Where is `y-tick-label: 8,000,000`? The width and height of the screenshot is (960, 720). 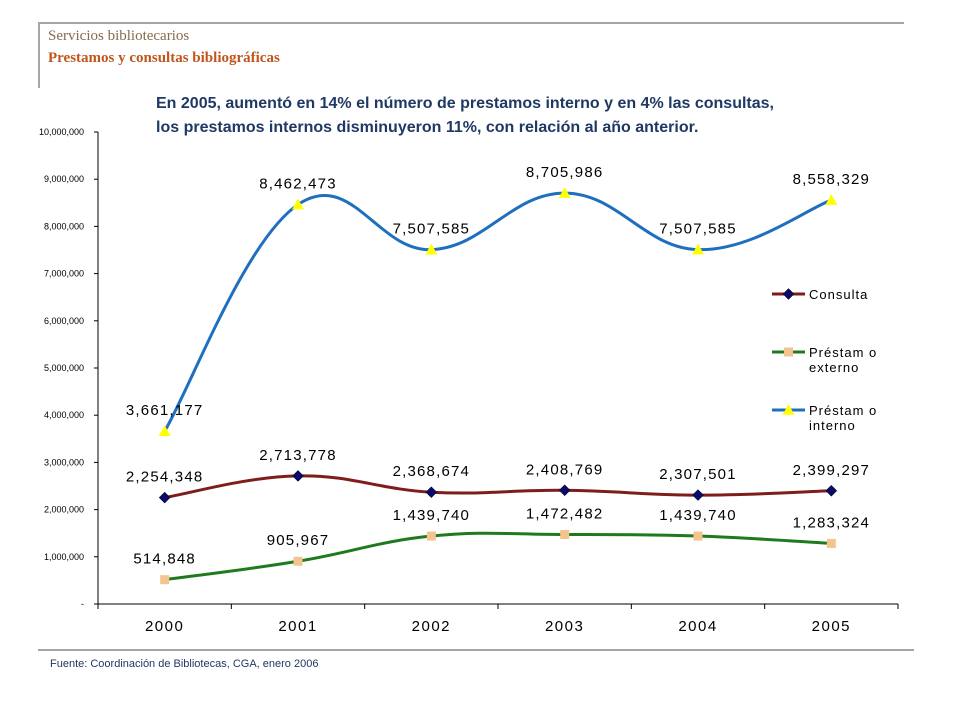
y-tick-label: 8,000,000 is located at coordinates (64, 226).